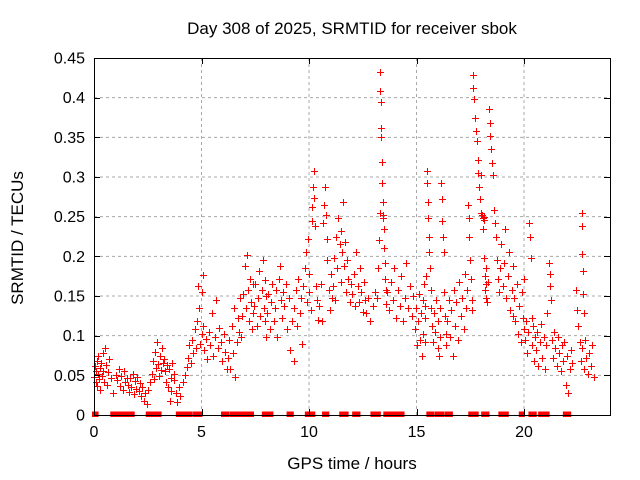 The height and width of the screenshot is (480, 640). I want to click on x-tick-label: 5, so click(201, 432).